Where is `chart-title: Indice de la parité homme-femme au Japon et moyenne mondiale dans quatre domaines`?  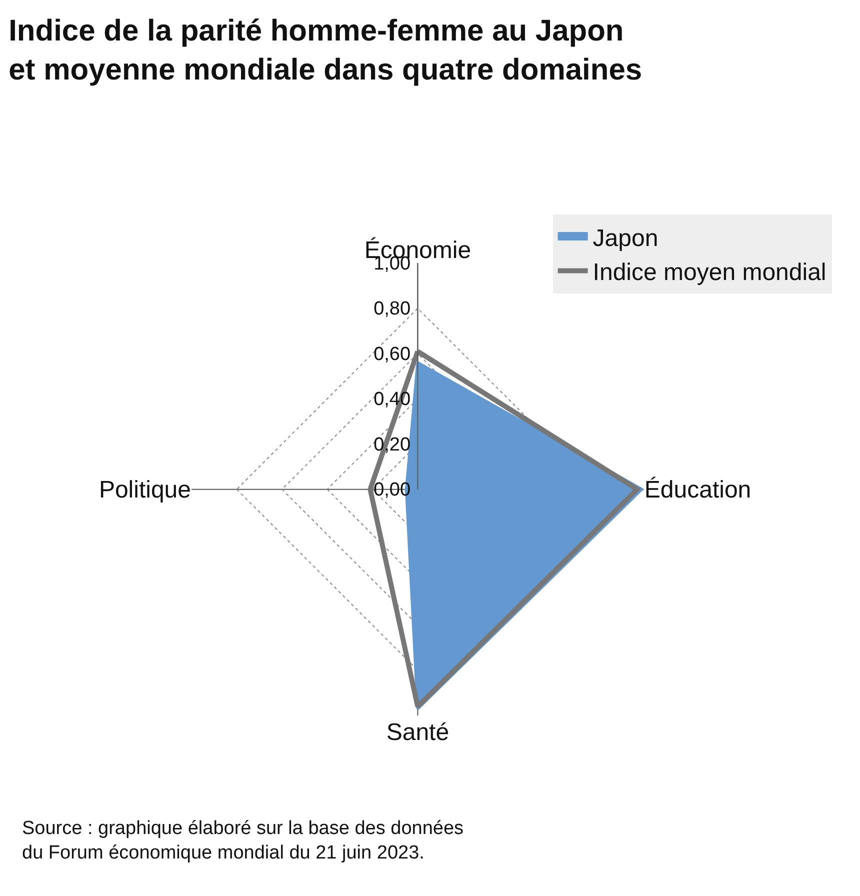 chart-title: Indice de la parité homme-femme au Japon et moyenne mondiale dans quatre domaines is located at coordinates (325, 50).